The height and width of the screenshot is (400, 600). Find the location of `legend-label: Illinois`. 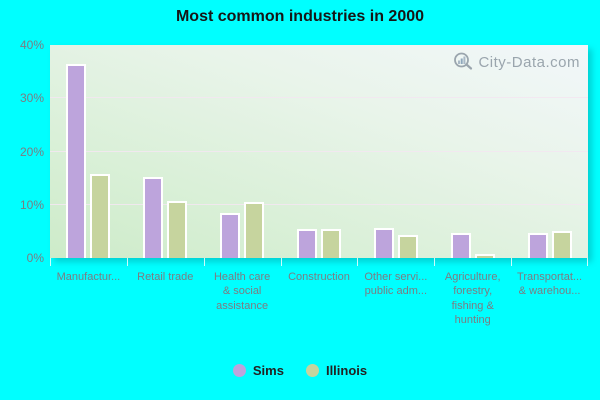

legend-label: Illinois is located at coordinates (346, 370).